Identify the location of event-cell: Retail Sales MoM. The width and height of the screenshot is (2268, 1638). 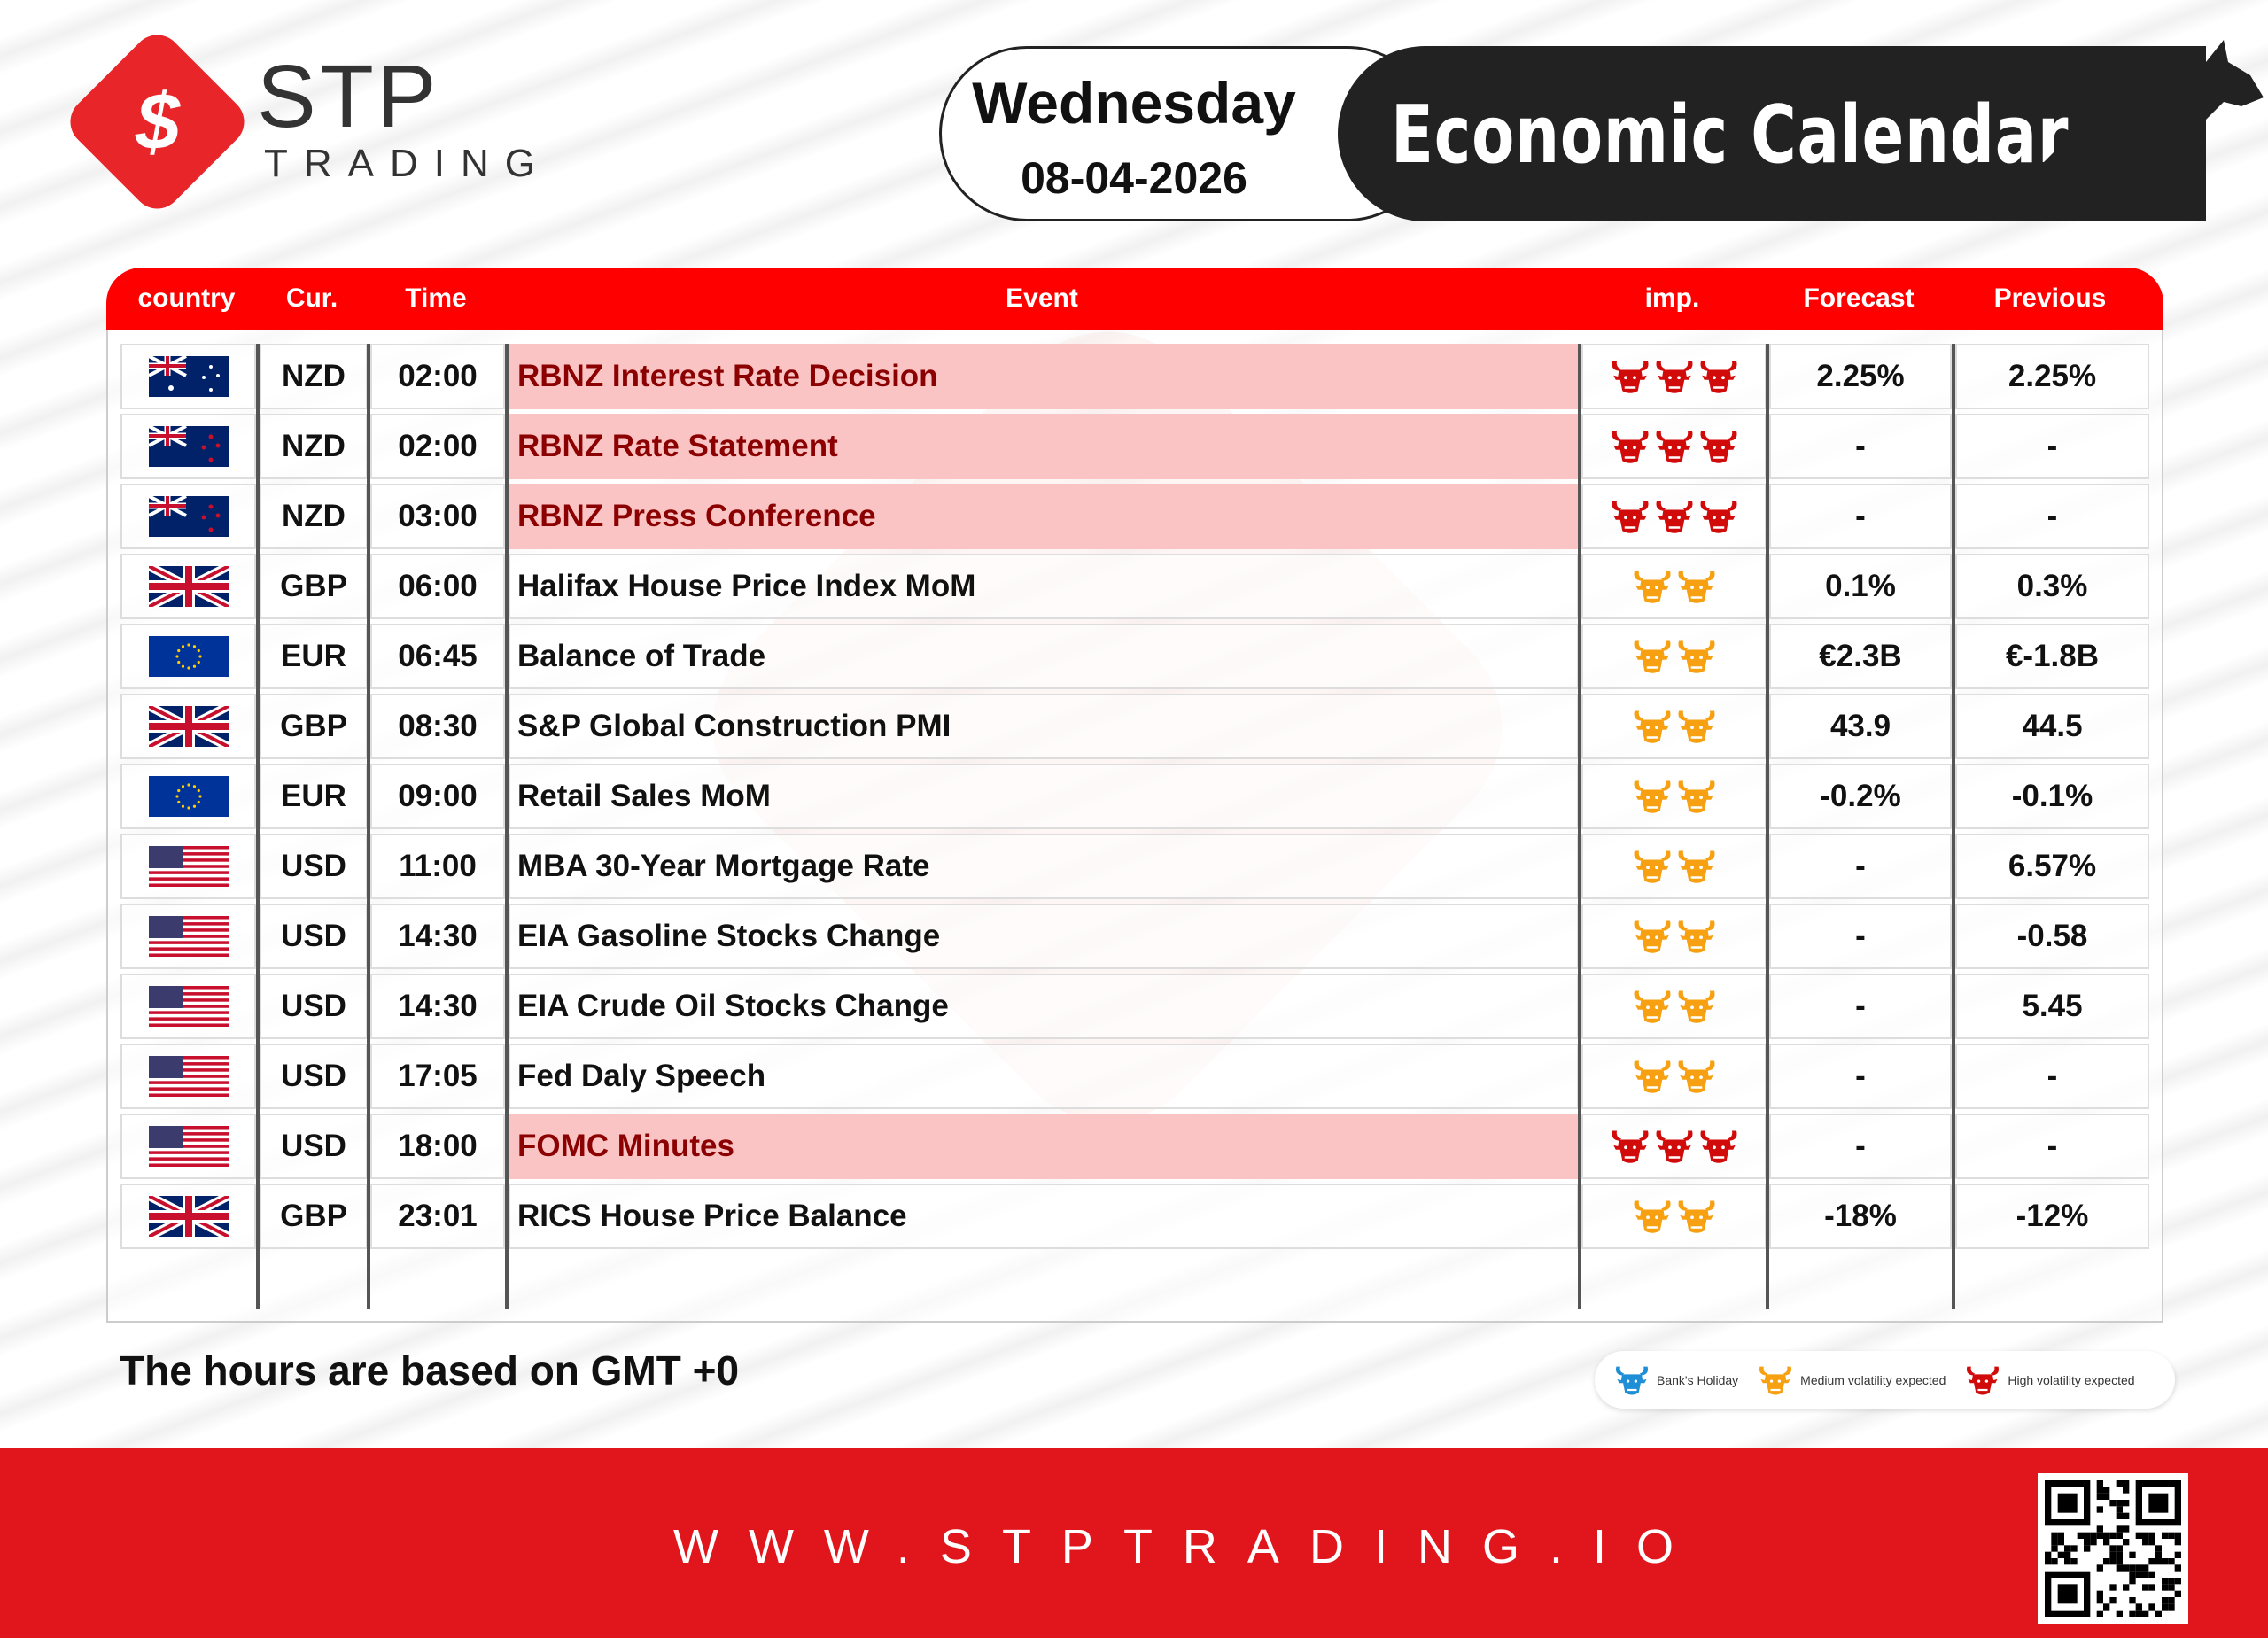
(1044, 796).